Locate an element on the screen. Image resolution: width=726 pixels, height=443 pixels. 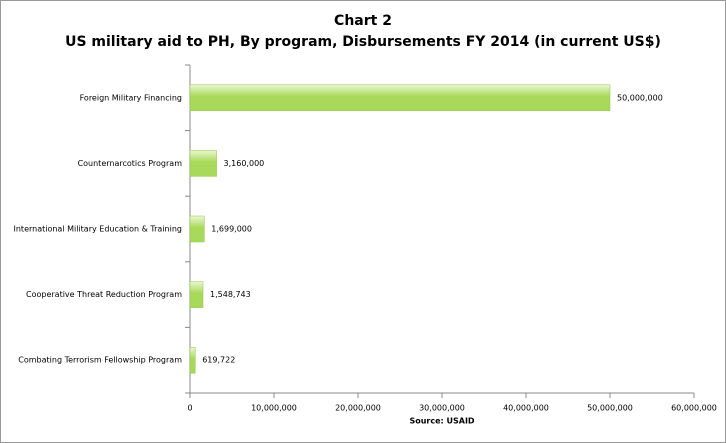
y-tick-label: Combating Terrorism Fellowship Program is located at coordinates (100, 360).